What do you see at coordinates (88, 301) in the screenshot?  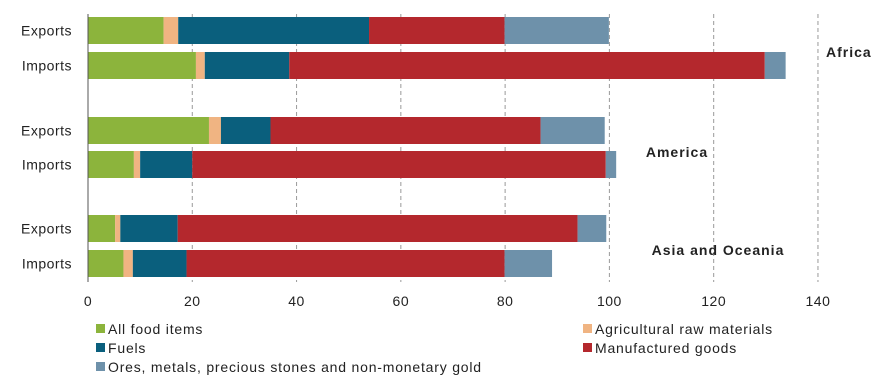 I see `x-tick-label: 0` at bounding box center [88, 301].